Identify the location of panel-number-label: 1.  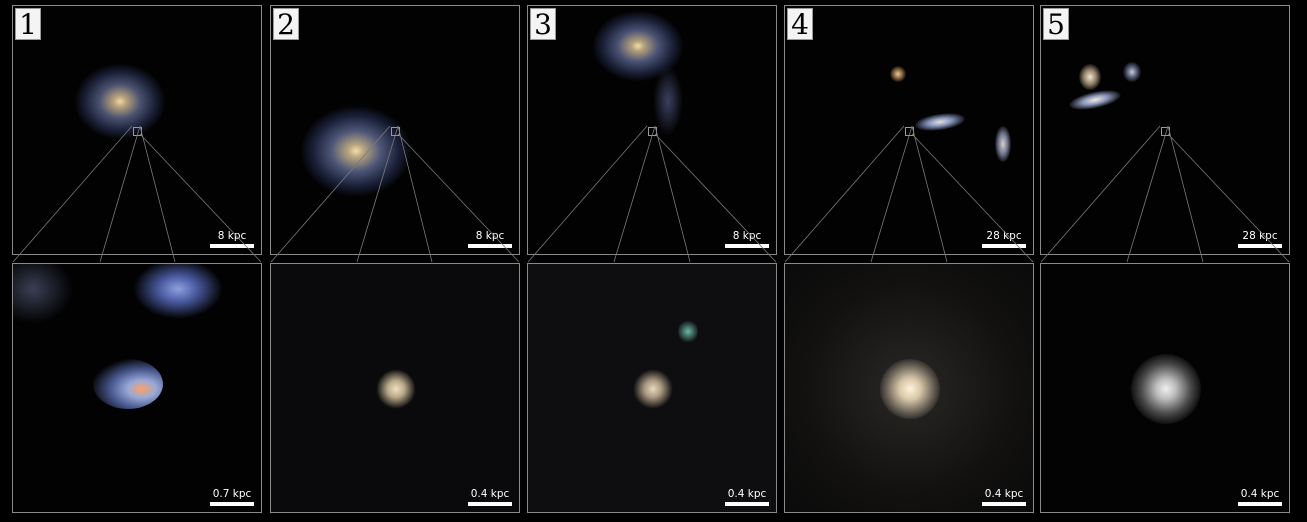
(28, 24).